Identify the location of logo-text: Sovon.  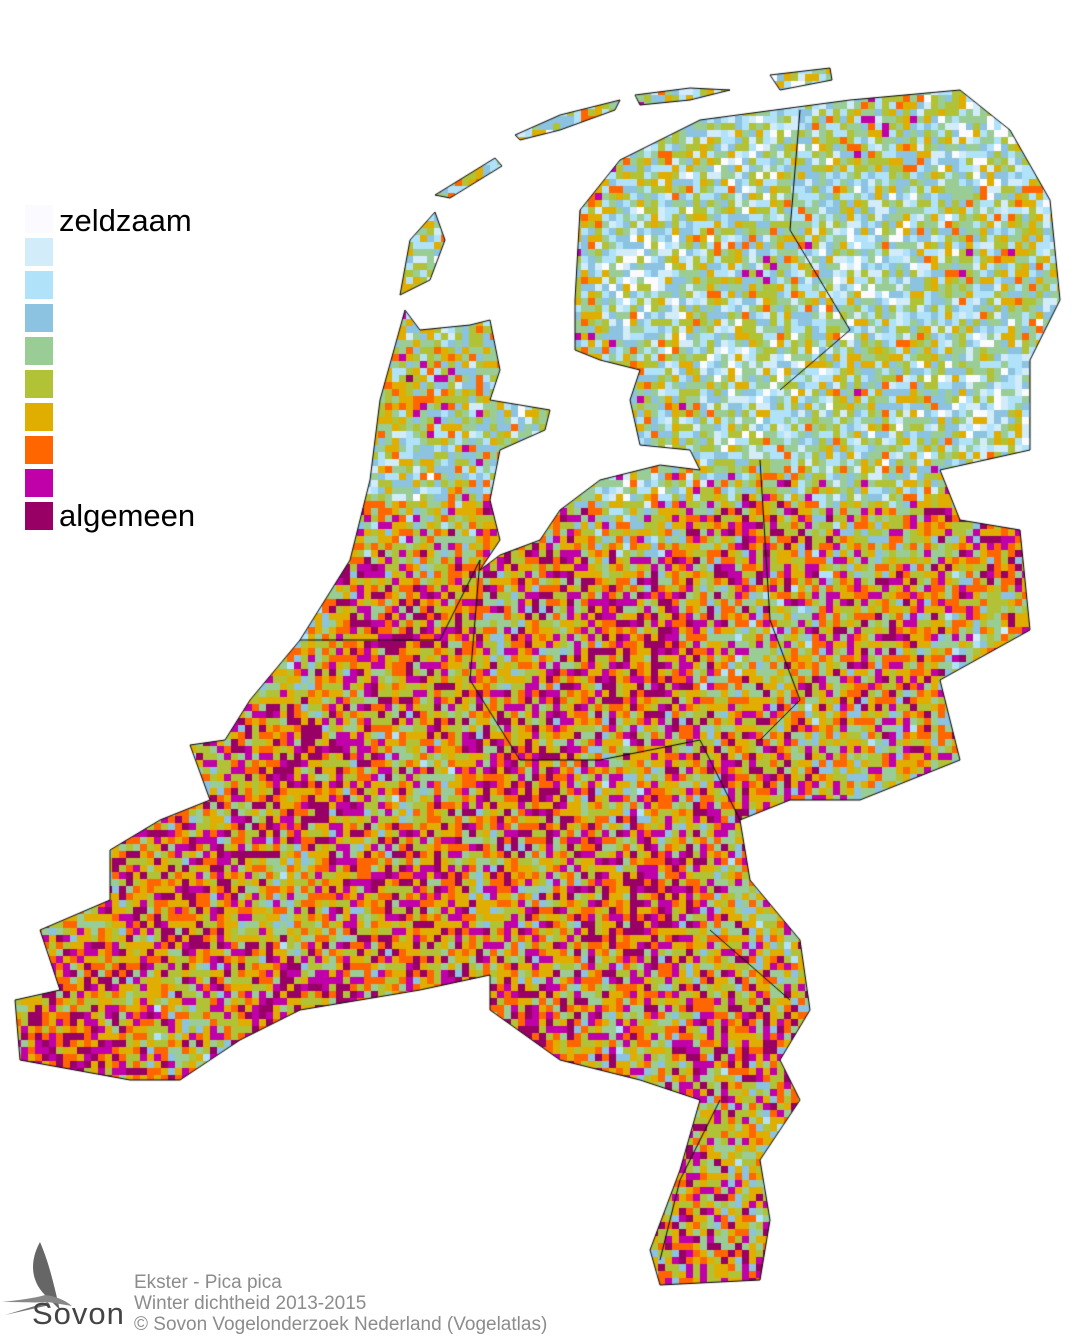
(78, 1313).